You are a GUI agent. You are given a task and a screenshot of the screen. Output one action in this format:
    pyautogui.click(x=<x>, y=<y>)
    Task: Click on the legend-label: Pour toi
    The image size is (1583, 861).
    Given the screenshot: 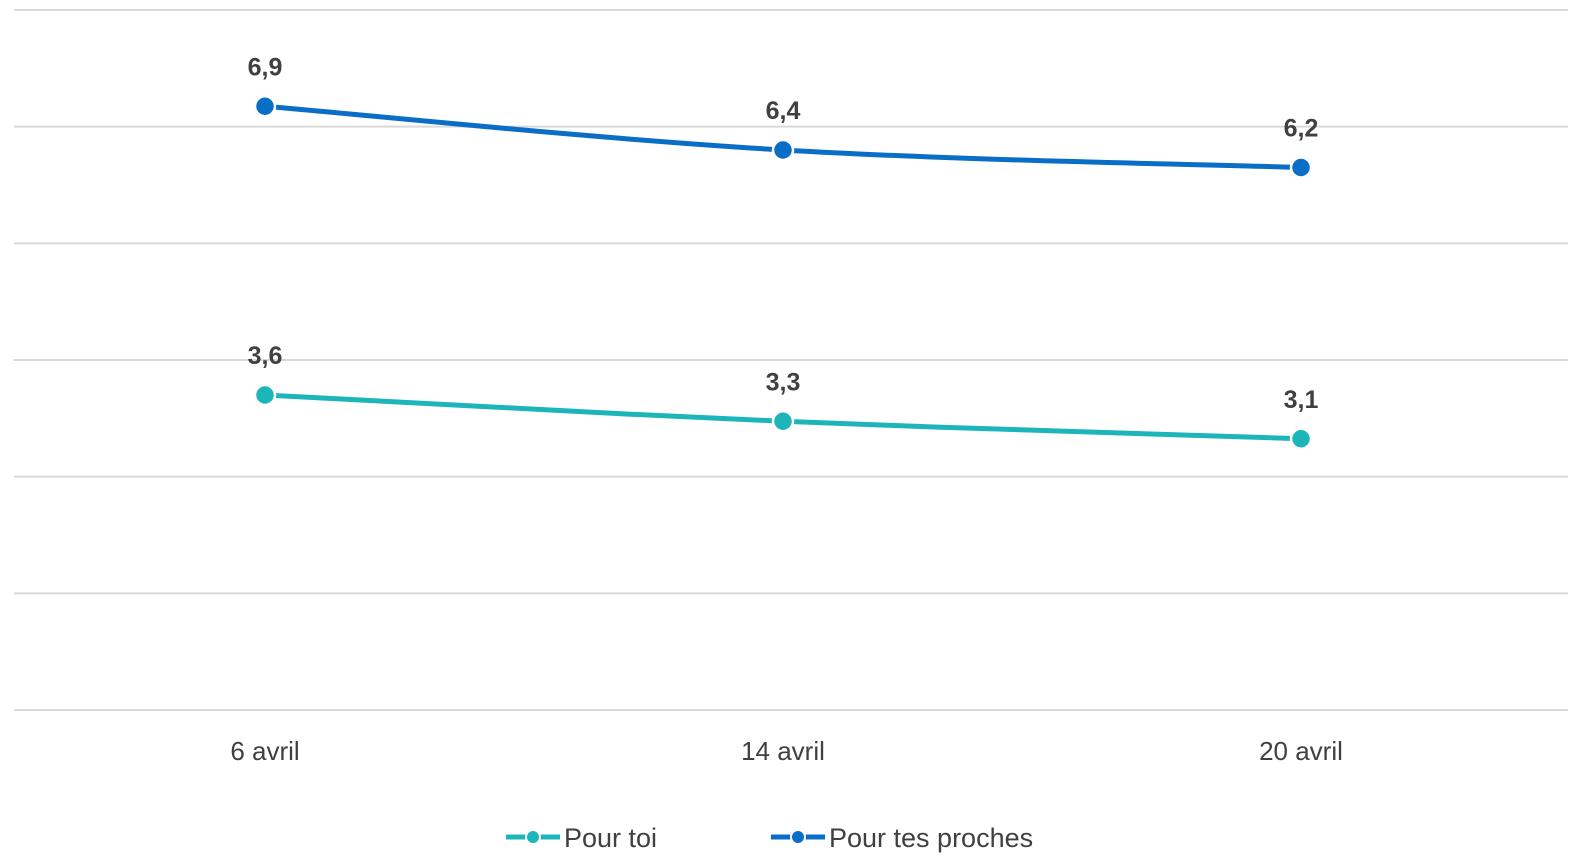 What is the action you would take?
    pyautogui.click(x=610, y=838)
    